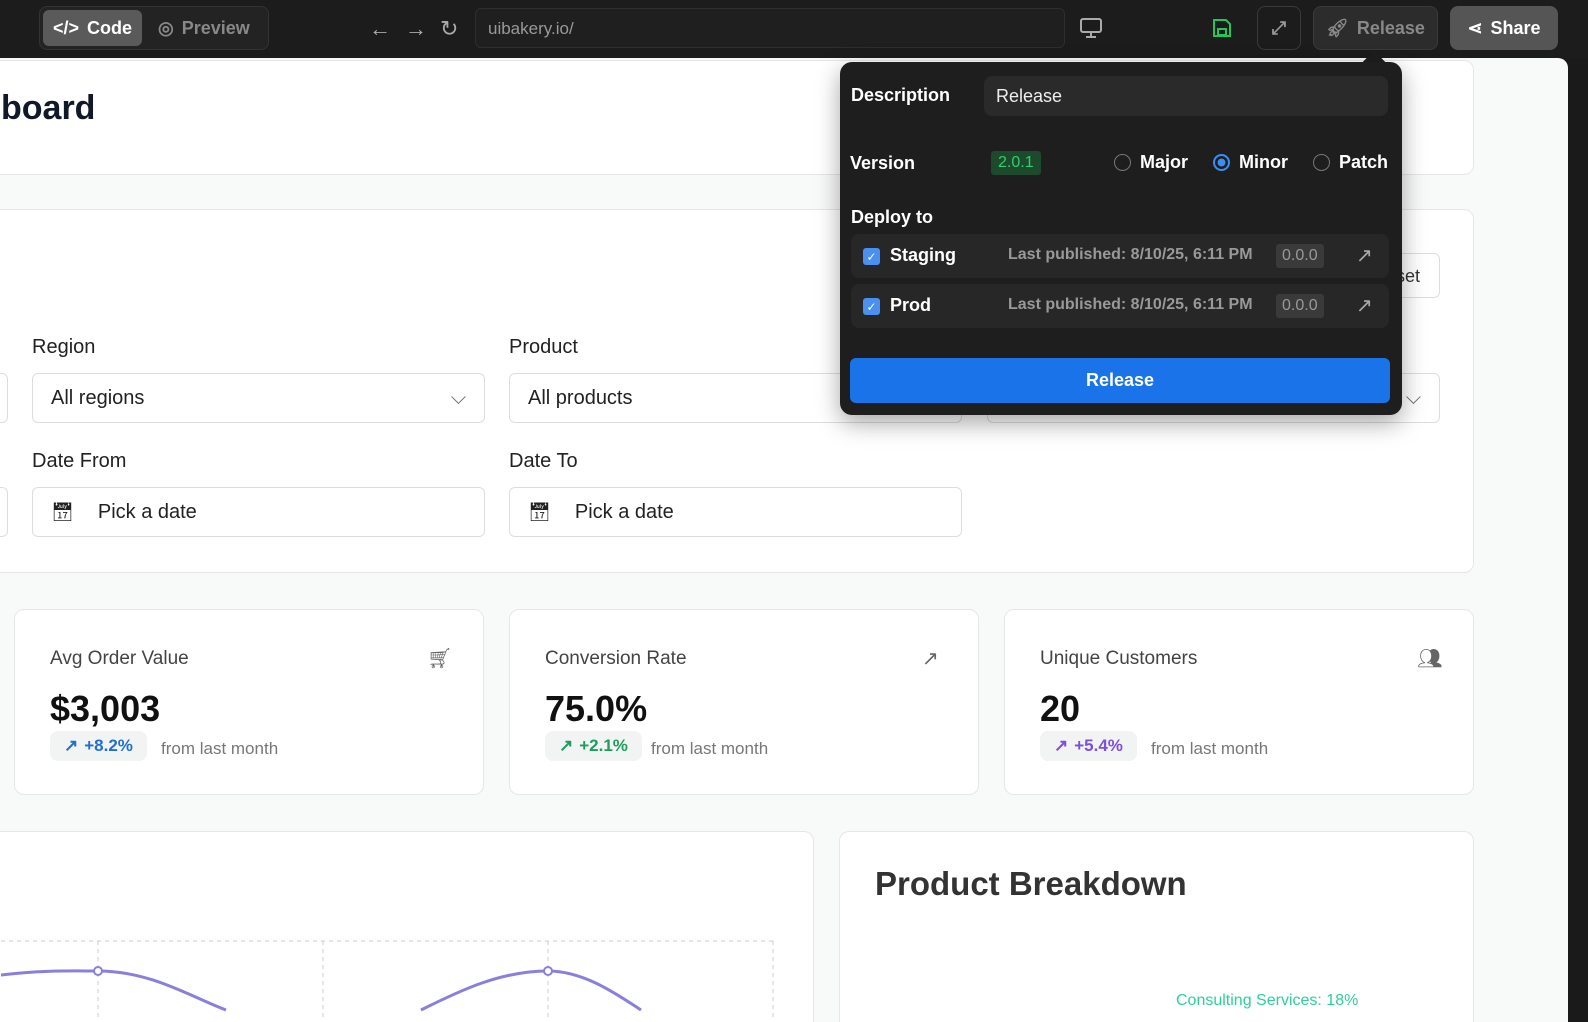 This screenshot has width=1588, height=1022. I want to click on date-to-placeholder: Pick a date, so click(624, 511).